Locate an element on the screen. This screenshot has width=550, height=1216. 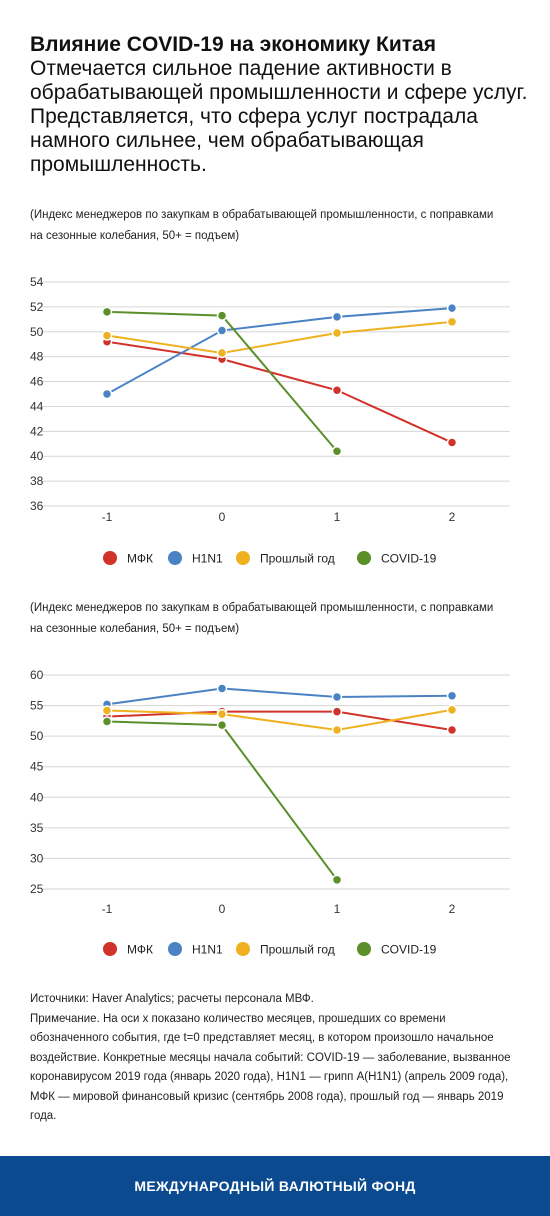
page-title: Влияние COVID-19 на экономику Китая is located at coordinates (233, 44).